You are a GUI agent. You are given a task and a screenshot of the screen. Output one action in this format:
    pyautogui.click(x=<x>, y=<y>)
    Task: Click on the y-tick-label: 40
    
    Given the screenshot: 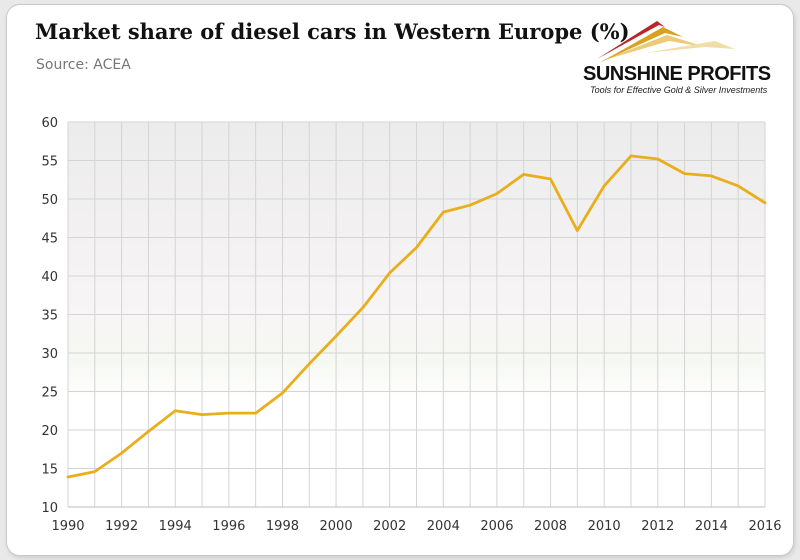 What is the action you would take?
    pyautogui.click(x=49, y=277)
    